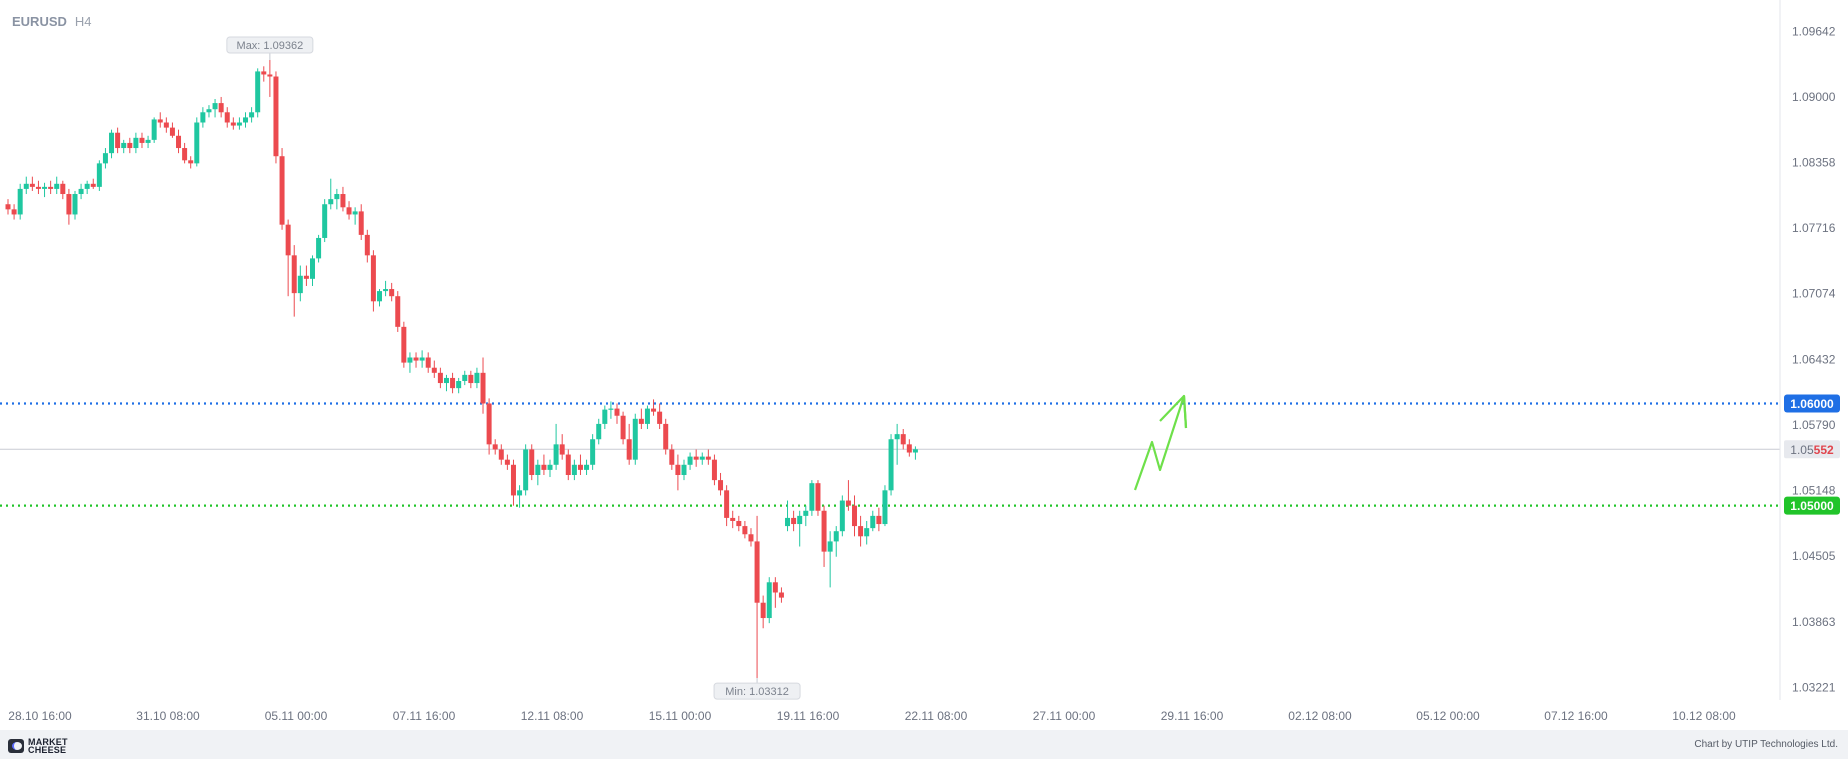  What do you see at coordinates (39, 21) in the screenshot?
I see `symbol-label: EURUSD` at bounding box center [39, 21].